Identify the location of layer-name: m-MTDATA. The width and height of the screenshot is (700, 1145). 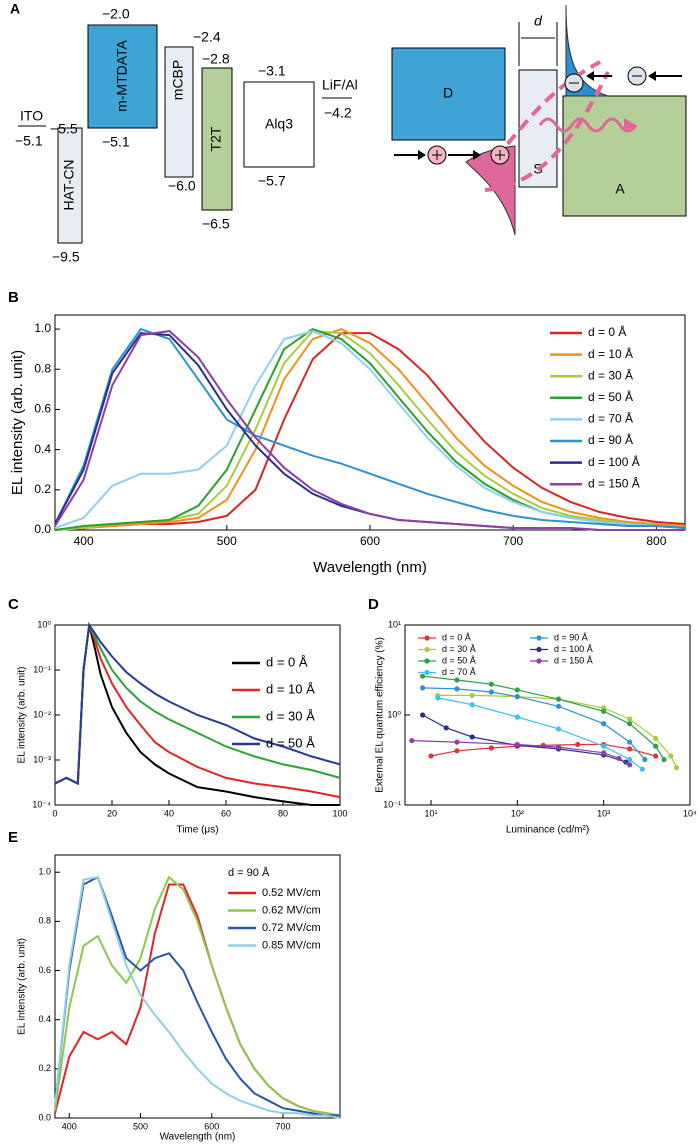
(122, 75).